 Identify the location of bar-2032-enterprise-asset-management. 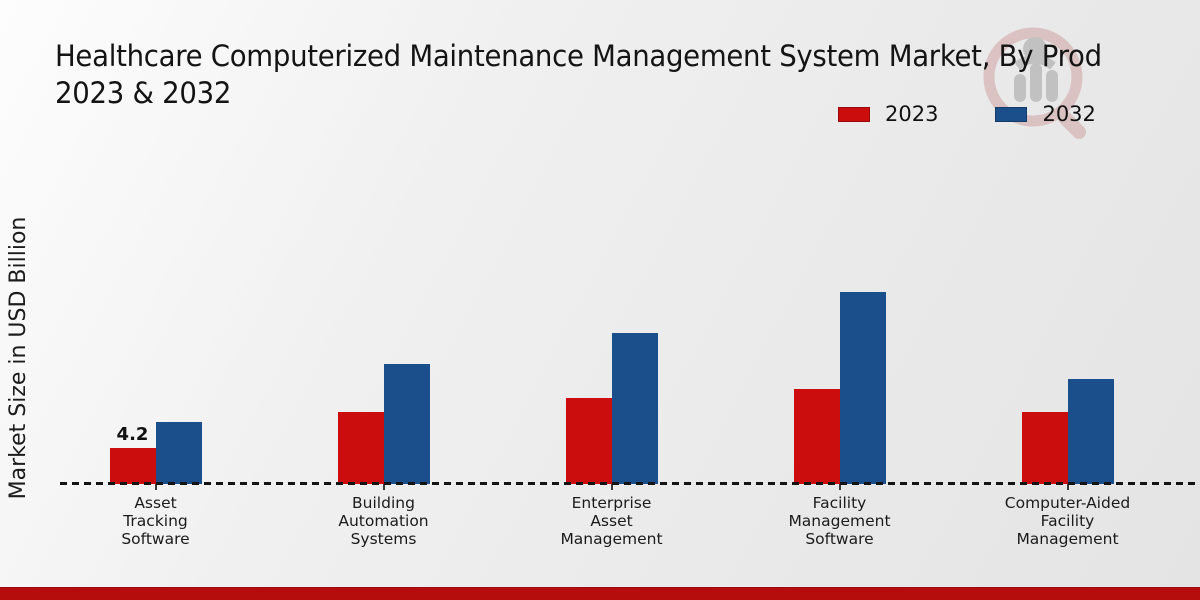
(634, 408).